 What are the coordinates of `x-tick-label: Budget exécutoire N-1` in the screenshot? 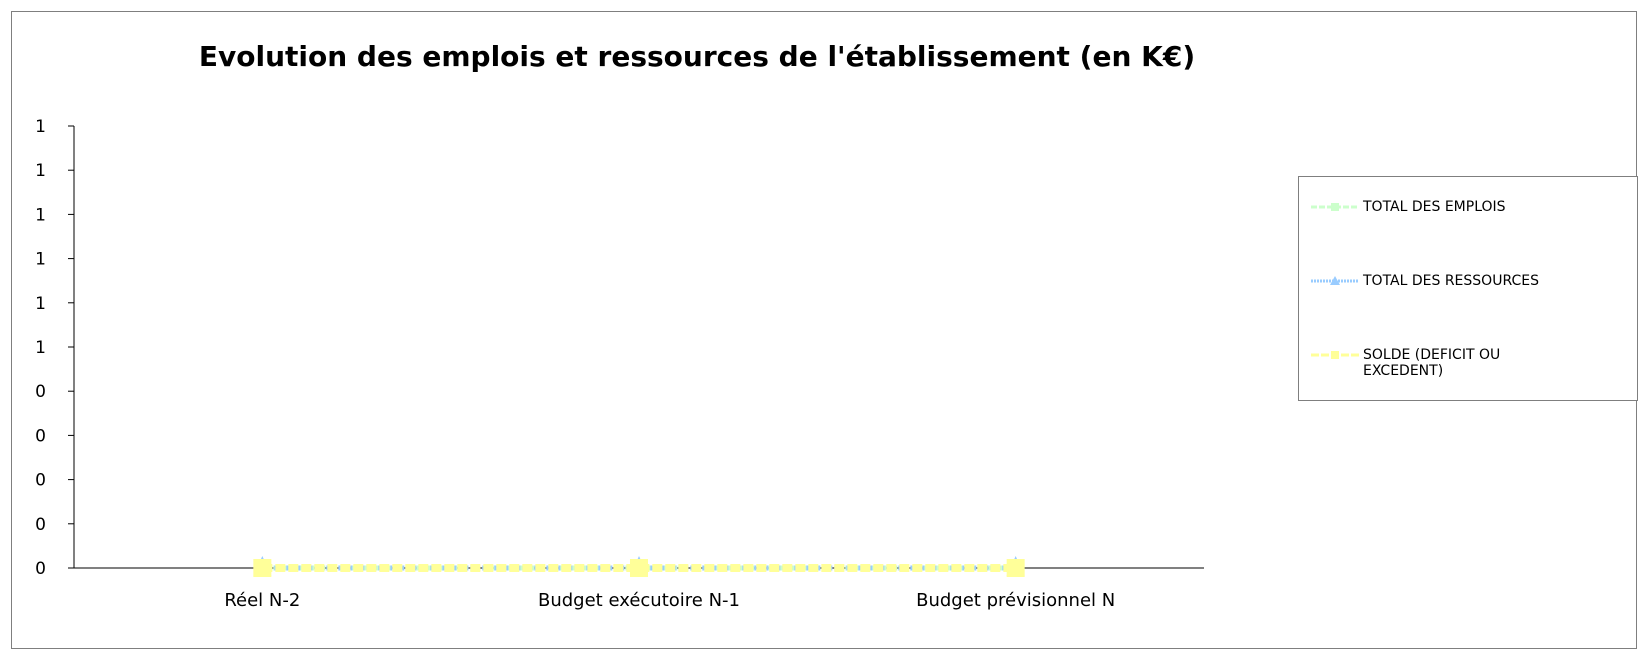 It's located at (639, 600).